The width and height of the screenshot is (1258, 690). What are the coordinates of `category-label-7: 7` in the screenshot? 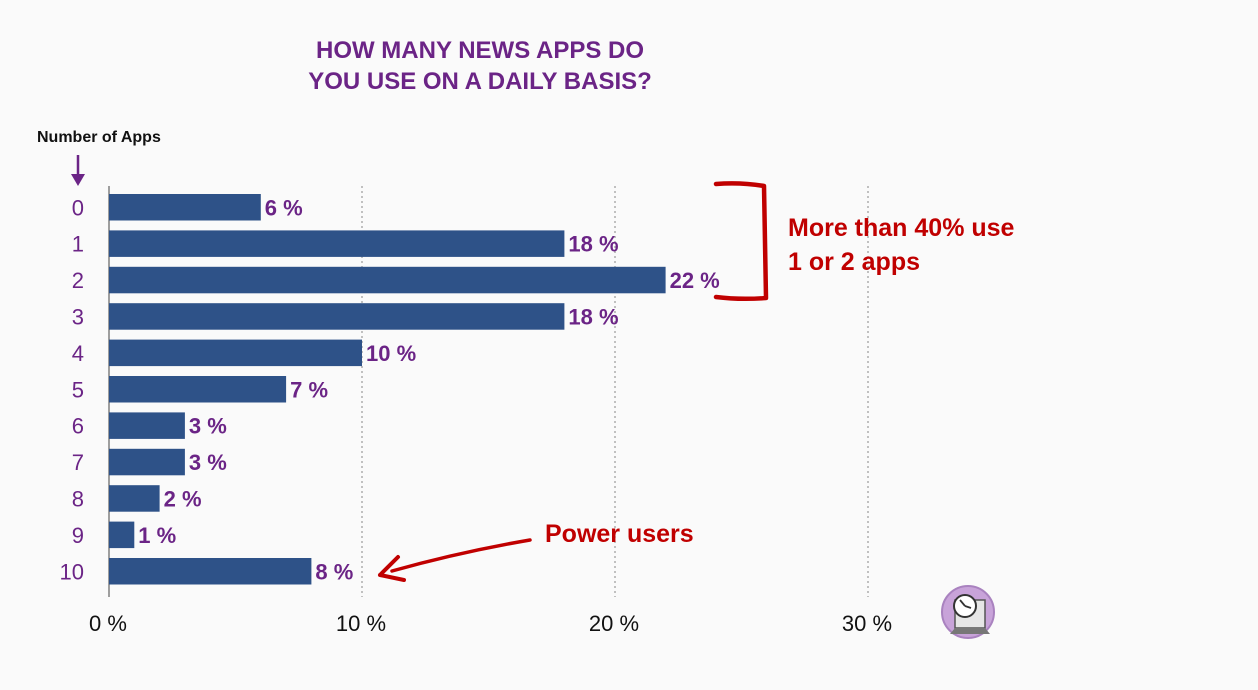 It's located at (78, 462).